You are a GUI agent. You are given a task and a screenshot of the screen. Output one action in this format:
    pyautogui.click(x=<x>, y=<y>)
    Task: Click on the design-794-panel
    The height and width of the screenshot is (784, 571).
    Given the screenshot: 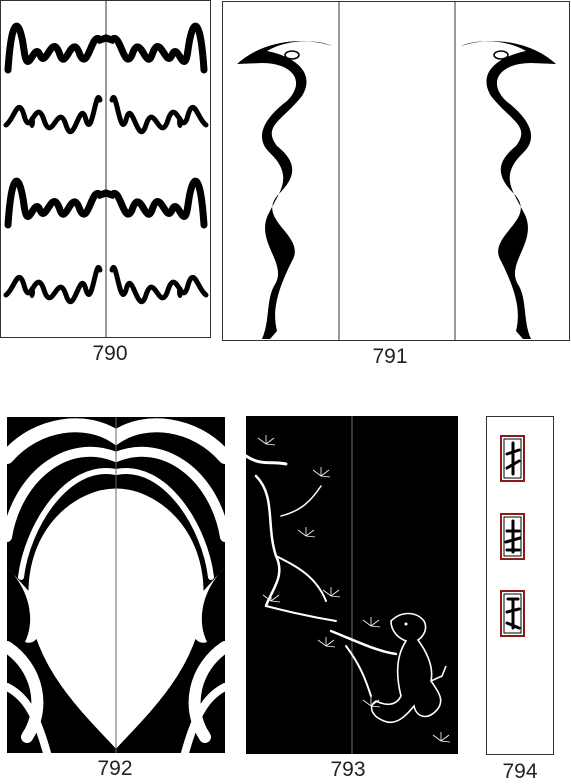 What is the action you would take?
    pyautogui.click(x=520, y=586)
    